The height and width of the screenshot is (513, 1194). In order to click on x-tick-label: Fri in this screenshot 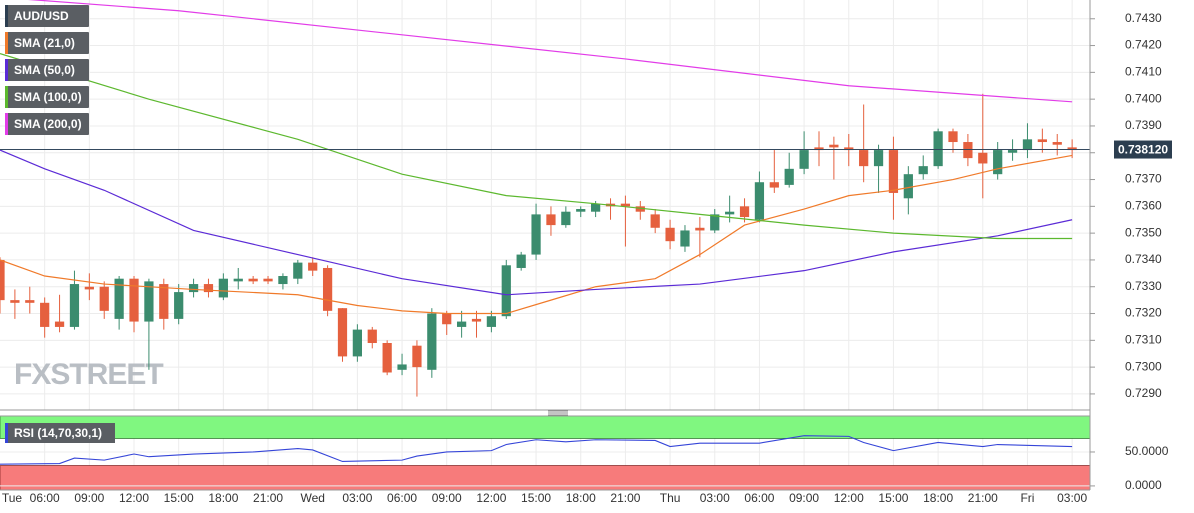, I will do `click(1027, 498)`.